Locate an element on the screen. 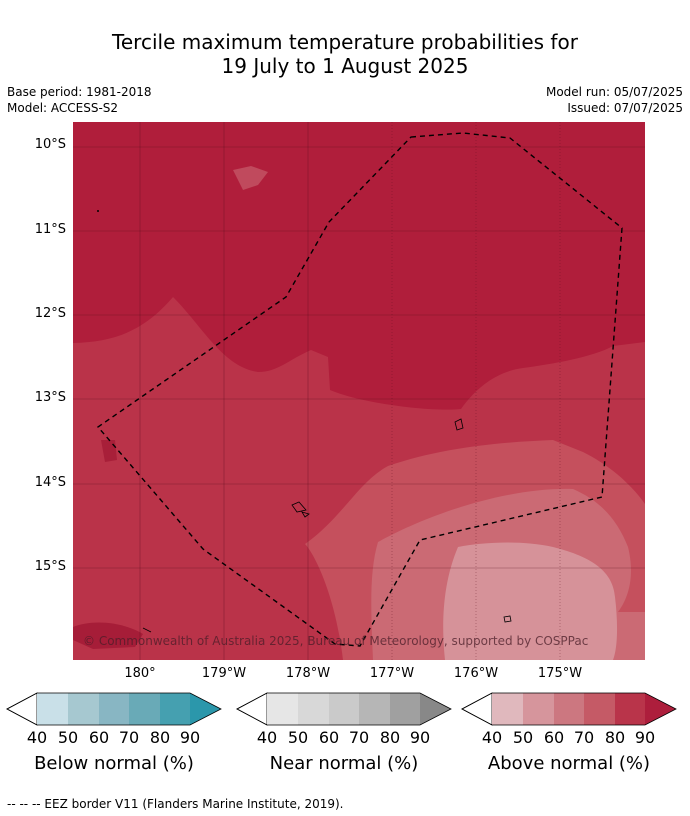 This screenshot has height=816, width=690. lon-label: 178°W is located at coordinates (308, 673).